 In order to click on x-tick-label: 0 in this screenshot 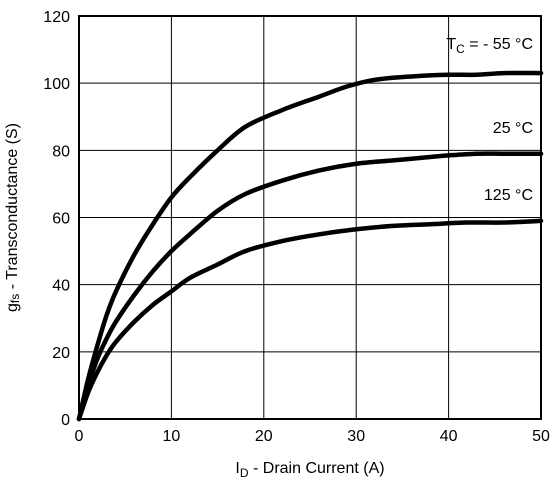, I will do `click(79, 436)`.